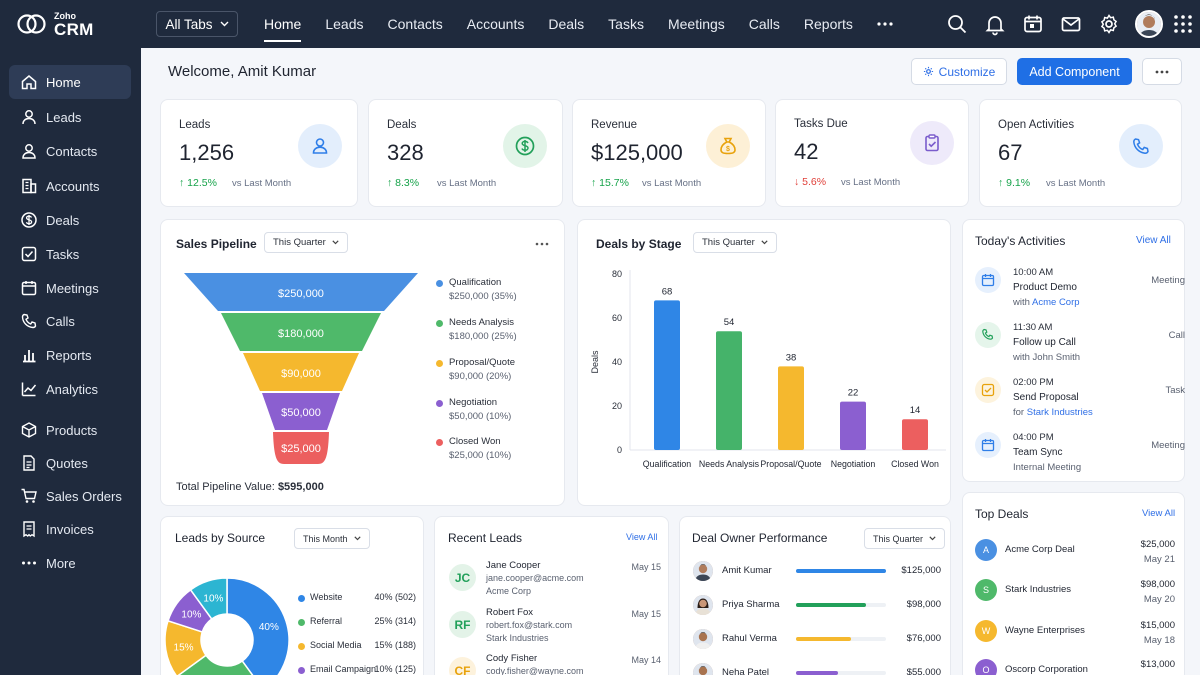 The image size is (1200, 675). Describe the element at coordinates (183, 183) in the screenshot. I see `arrow-up-icon: ↑` at that location.